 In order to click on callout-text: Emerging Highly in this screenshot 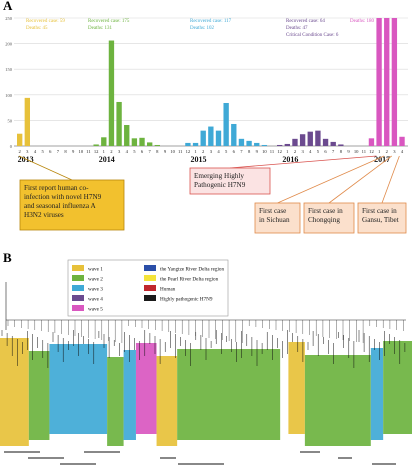, I will do `click(219, 176)`.